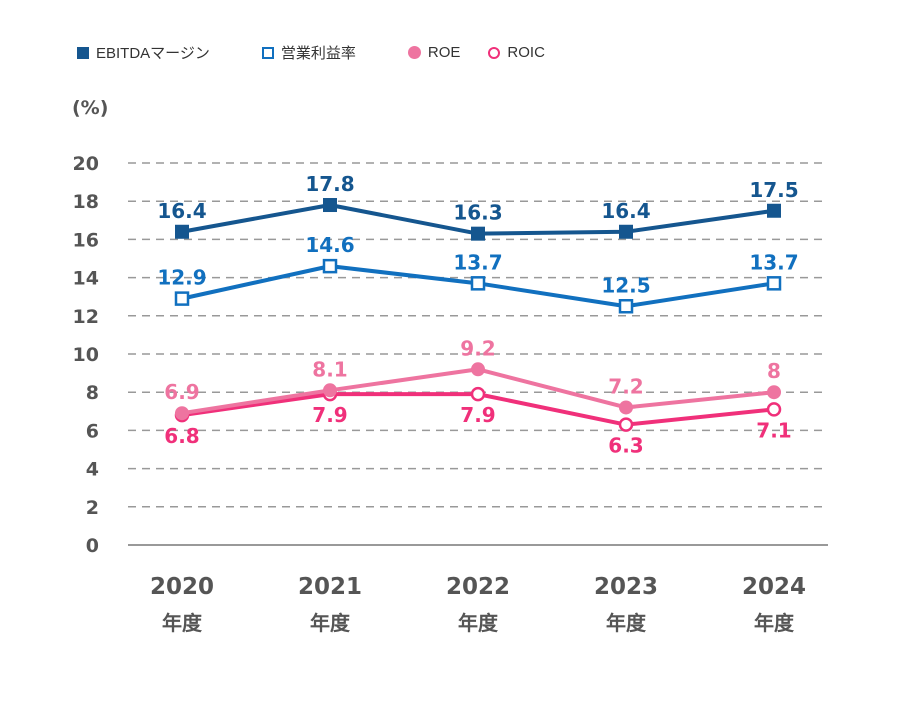  Describe the element at coordinates (625, 285) in the screenshot. I see `data-label: 12.5` at that location.